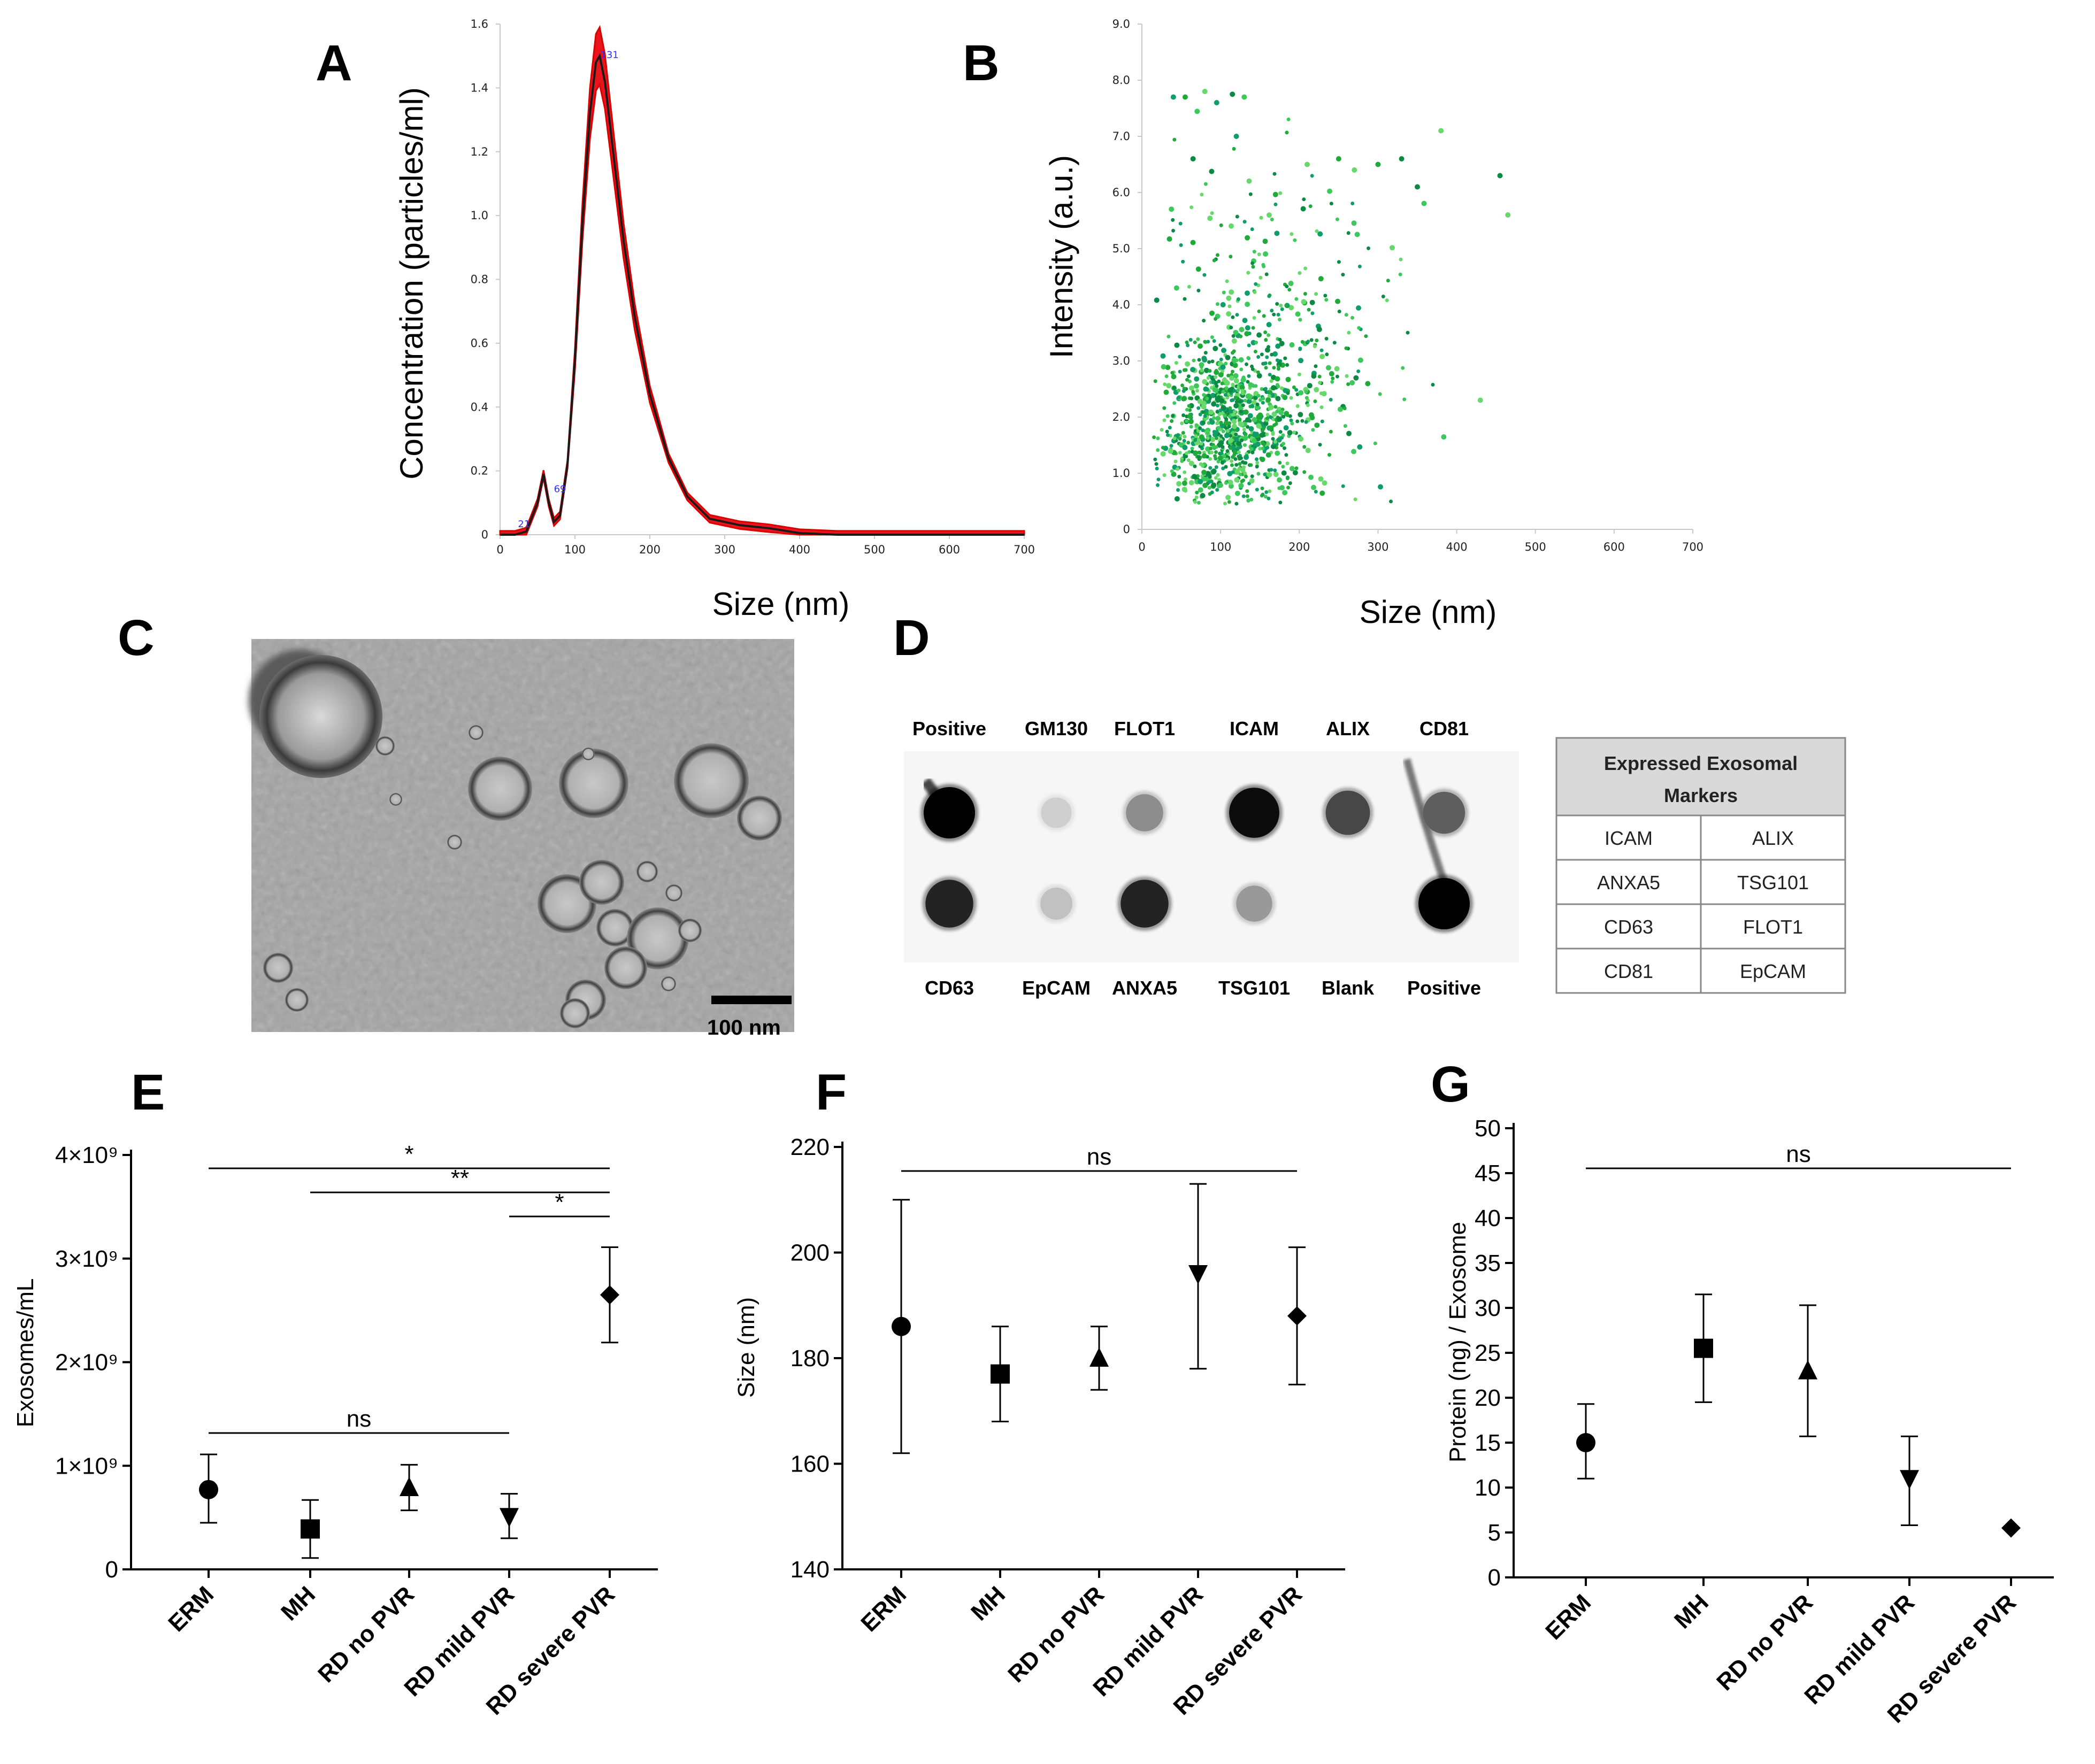 This screenshot has height=1764, width=2095. What do you see at coordinates (1254, 729) in the screenshot?
I see `dot-blot-top-label: ICAM` at bounding box center [1254, 729].